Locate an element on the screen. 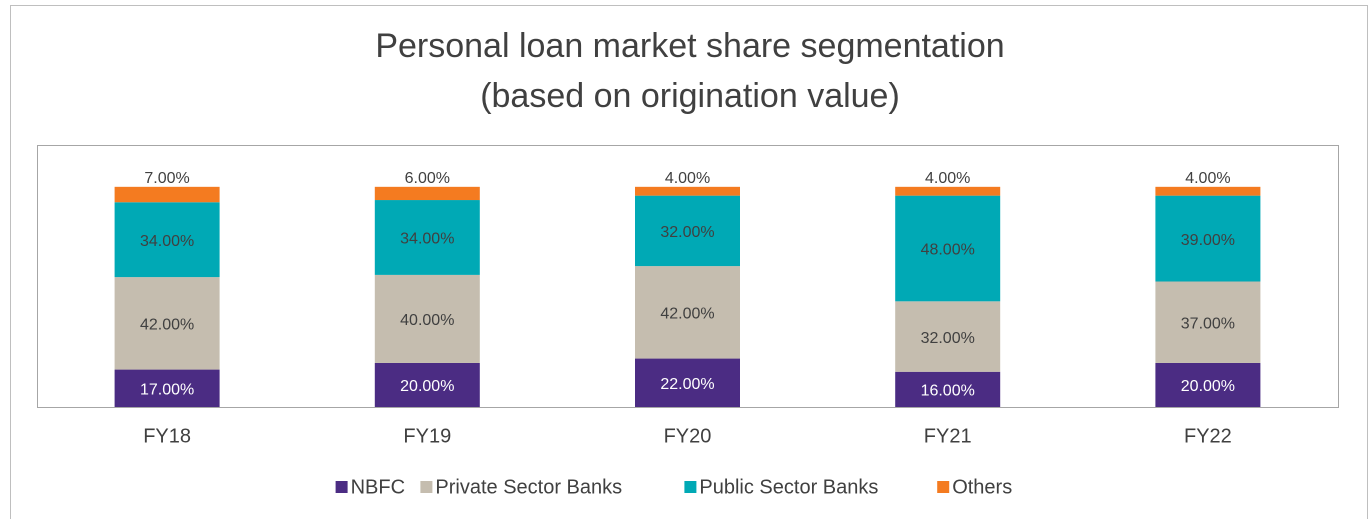  value-label: 39.00% is located at coordinates (1208, 240).